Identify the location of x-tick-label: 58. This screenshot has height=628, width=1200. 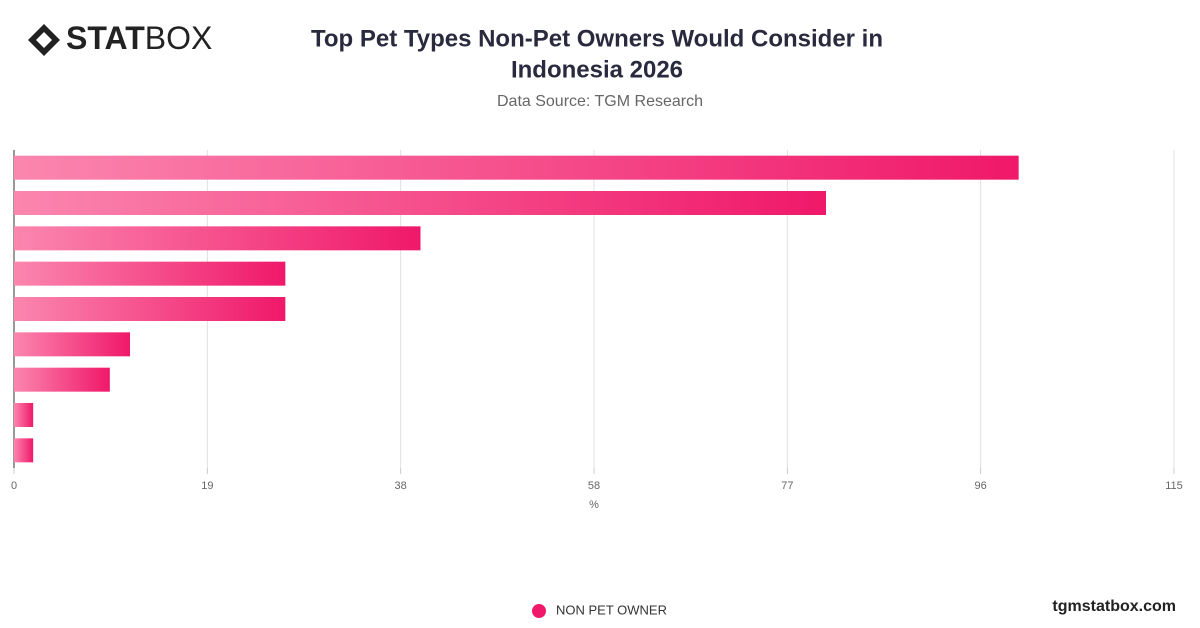
(594, 486).